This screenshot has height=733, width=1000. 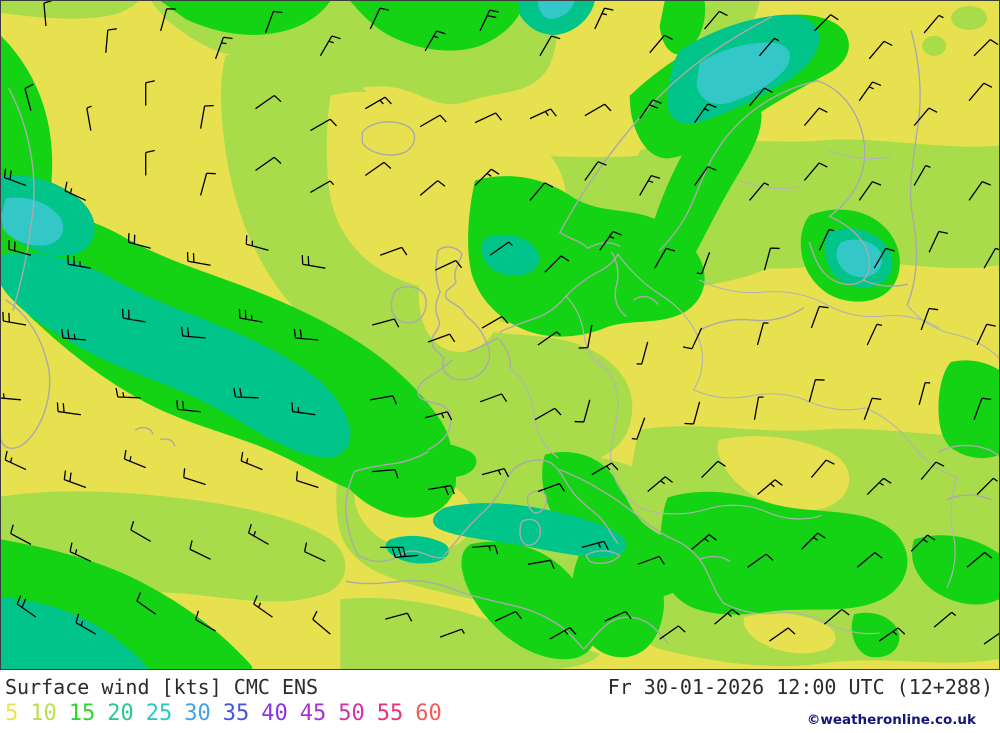 I want to click on copyright-link: ©weatheronline.co.uk, so click(x=891, y=720).